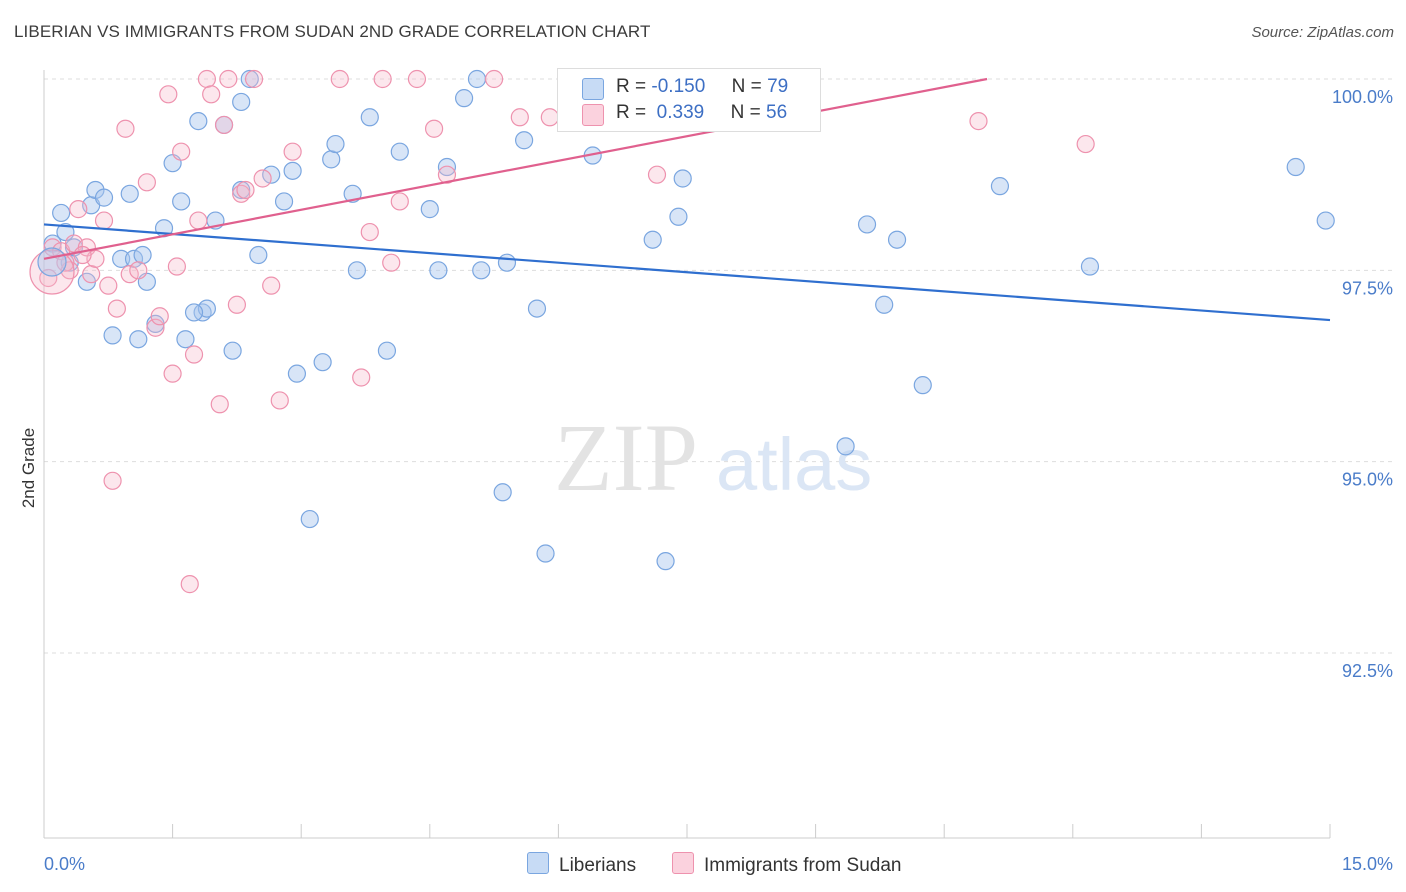 The width and height of the screenshot is (1406, 892). I want to click on legend-n-value: 56, so click(777, 112).